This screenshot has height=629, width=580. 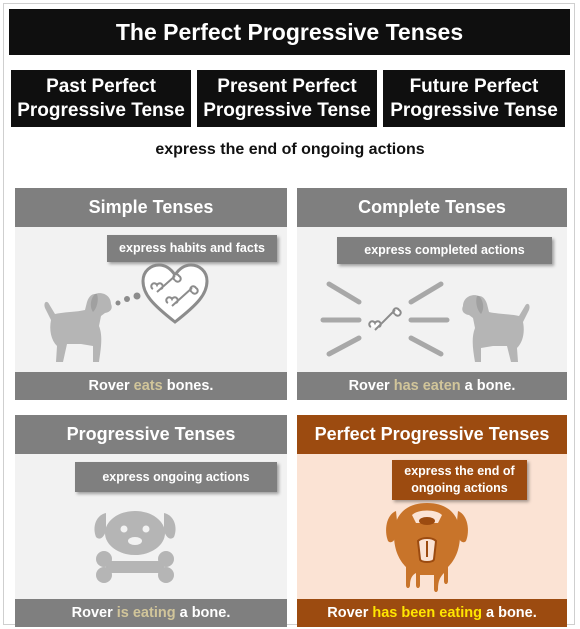 I want to click on sentence-verb: has eaten, so click(x=427, y=386).